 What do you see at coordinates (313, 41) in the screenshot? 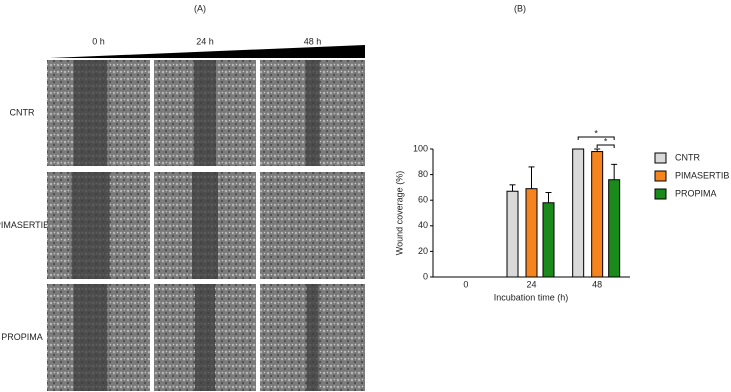
I see `column-label: 48 h` at bounding box center [313, 41].